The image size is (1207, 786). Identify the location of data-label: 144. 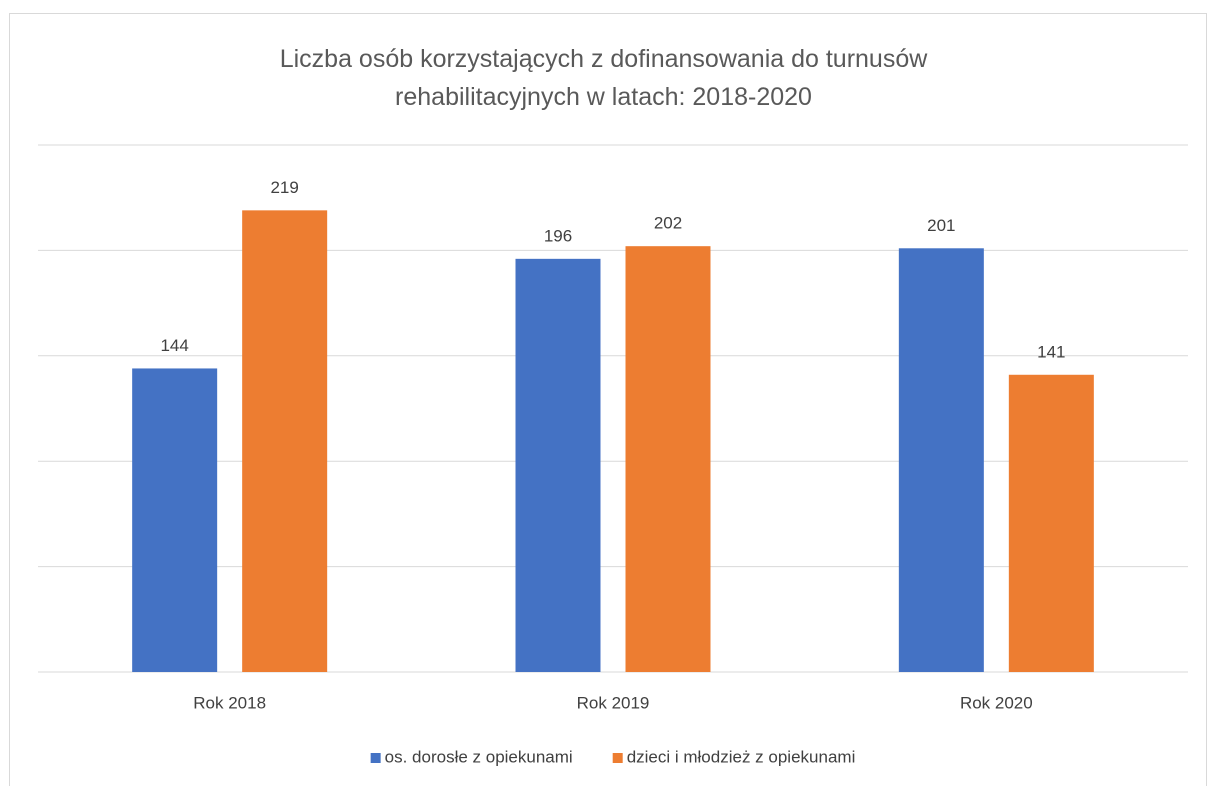
(174, 345).